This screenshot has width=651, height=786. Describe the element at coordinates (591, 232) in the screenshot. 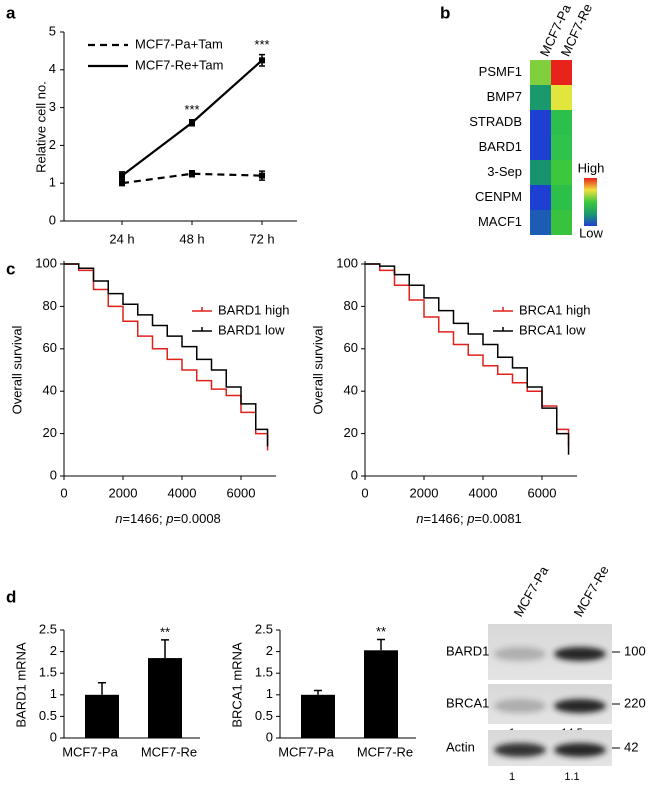

I see `scale-label: Low` at that location.